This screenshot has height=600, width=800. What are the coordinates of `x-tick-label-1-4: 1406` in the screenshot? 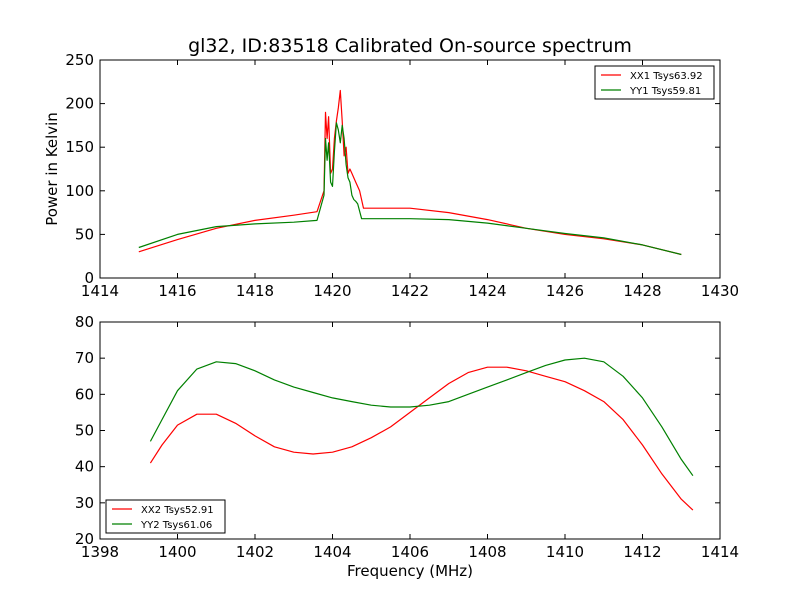 It's located at (410, 552).